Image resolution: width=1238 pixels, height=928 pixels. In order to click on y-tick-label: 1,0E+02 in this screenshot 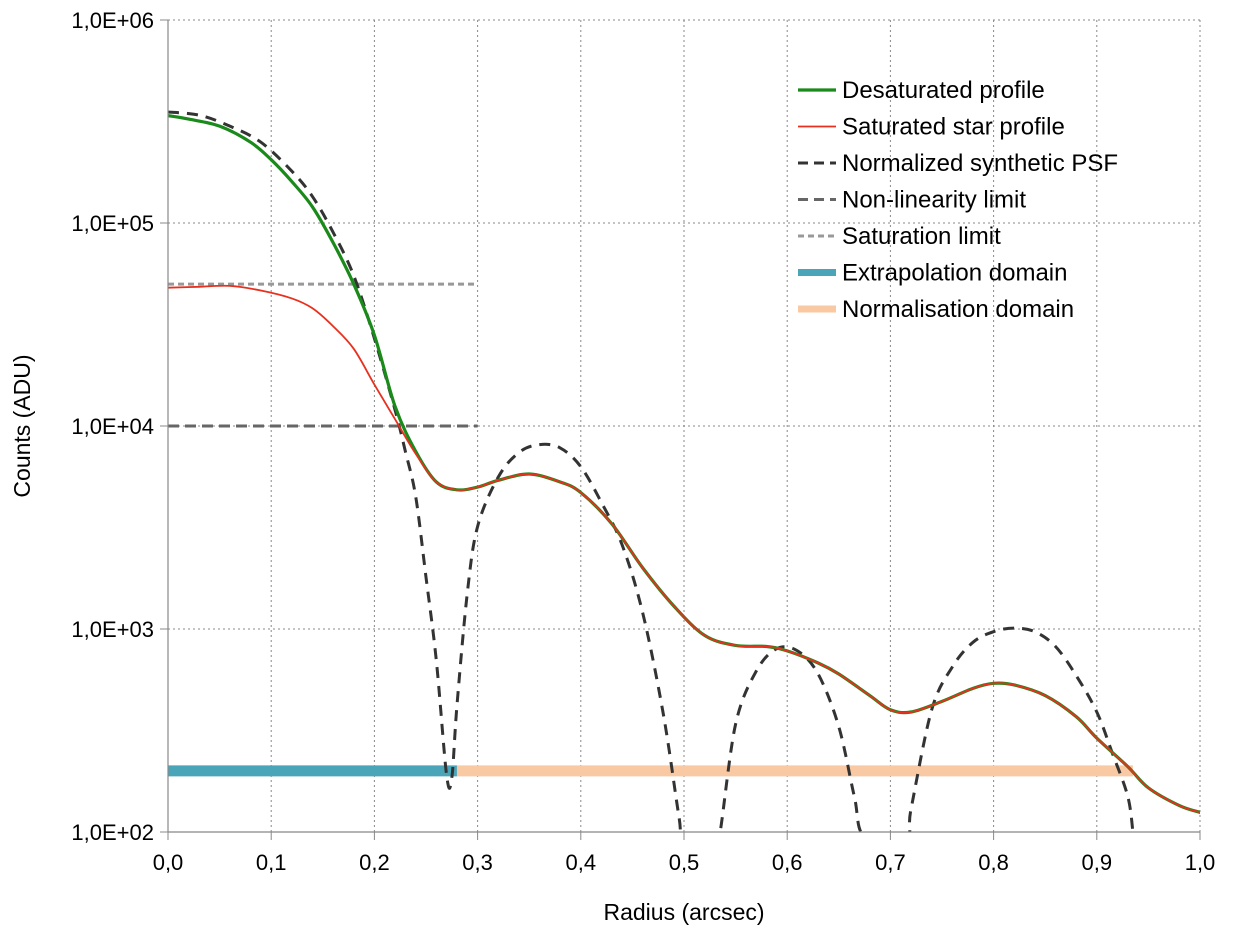, I will do `click(112, 832)`.